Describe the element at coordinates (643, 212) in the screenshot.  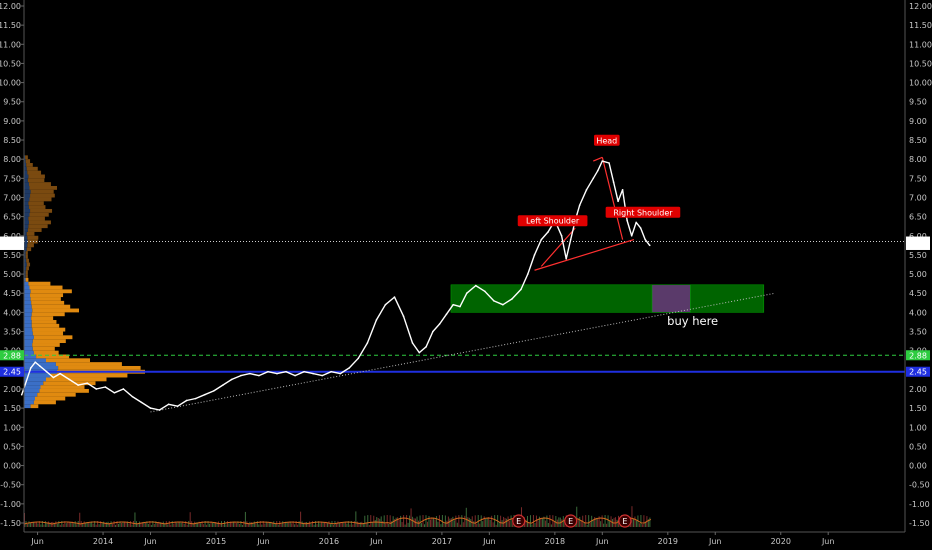
I see `annotation-badge` at that location.